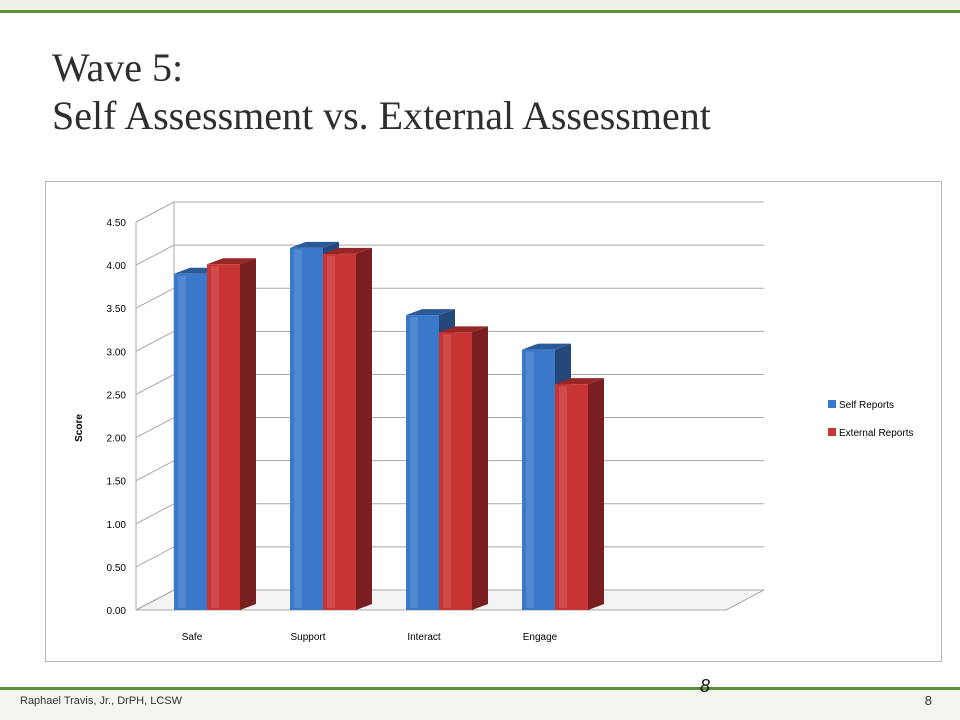 Image resolution: width=960 pixels, height=720 pixels. I want to click on y-tick-label: 2.50, so click(117, 395).